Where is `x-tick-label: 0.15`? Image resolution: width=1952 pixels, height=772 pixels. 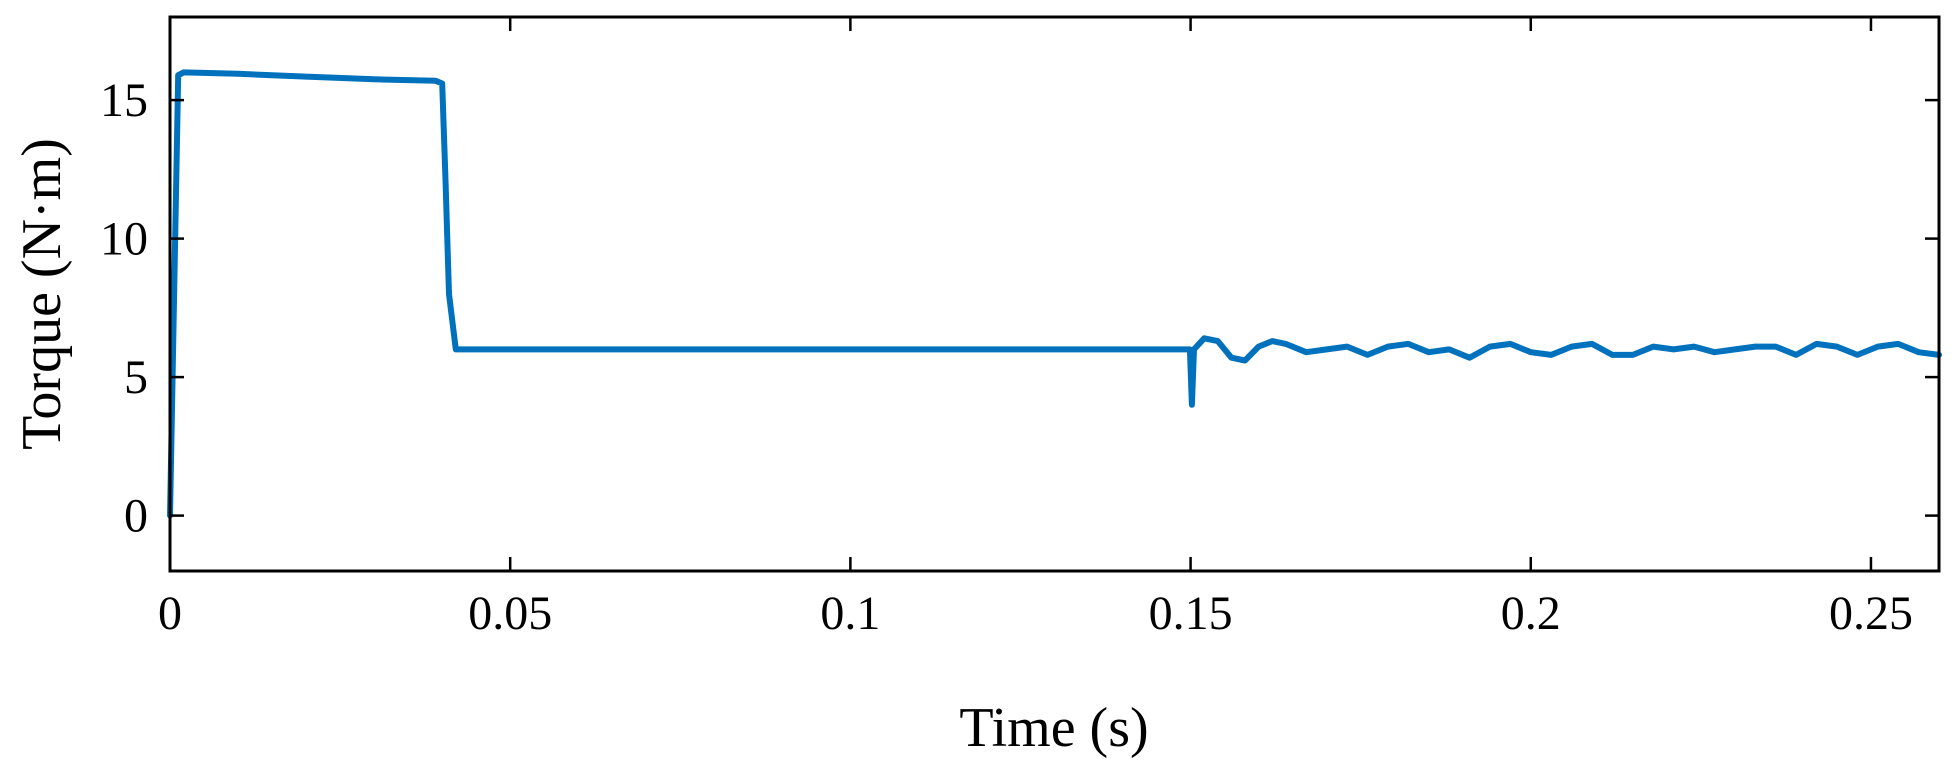 x-tick-label: 0.15 is located at coordinates (1191, 613).